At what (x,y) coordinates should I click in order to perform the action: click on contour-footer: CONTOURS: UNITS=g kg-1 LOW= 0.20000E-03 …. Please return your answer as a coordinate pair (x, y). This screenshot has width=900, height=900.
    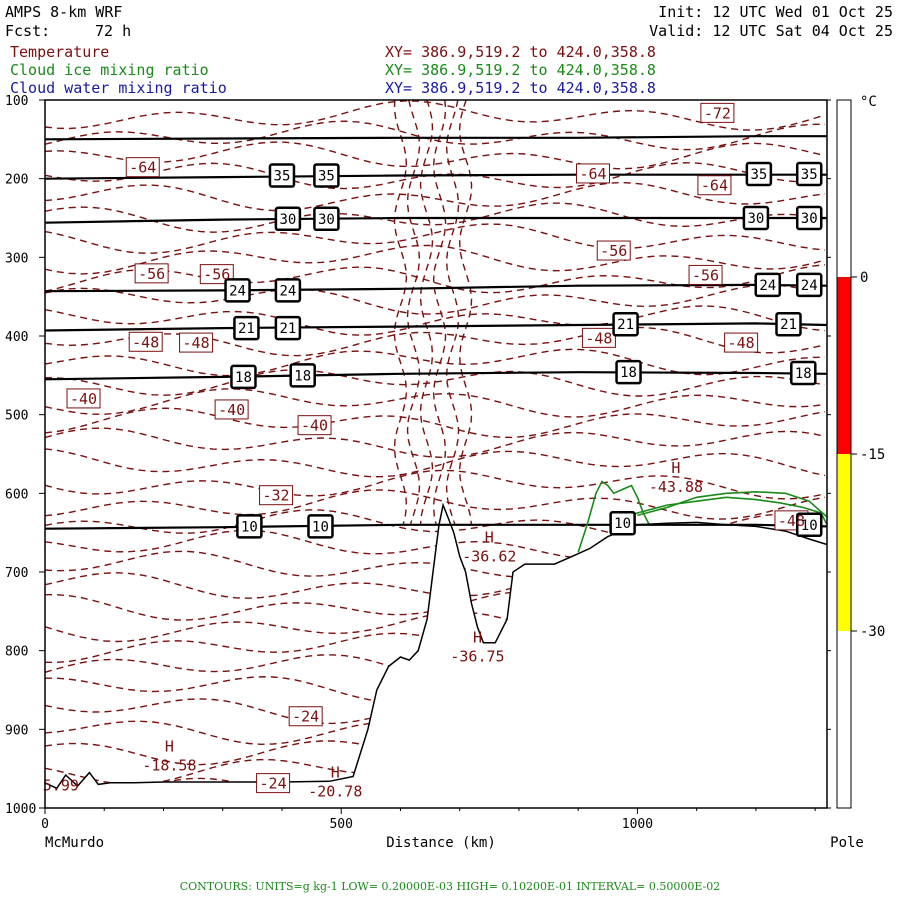
    Looking at the image, I should click on (450, 886).